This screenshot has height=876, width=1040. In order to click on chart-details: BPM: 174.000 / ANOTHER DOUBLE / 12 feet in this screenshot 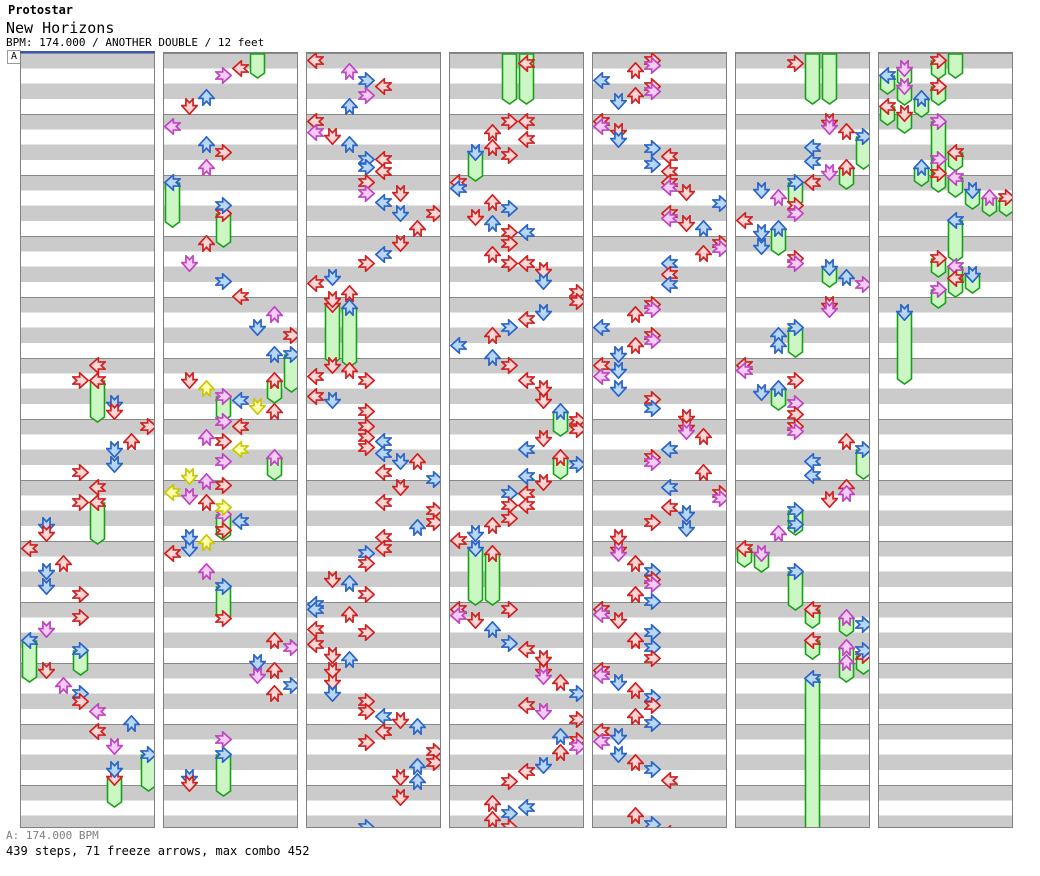, I will do `click(135, 42)`.